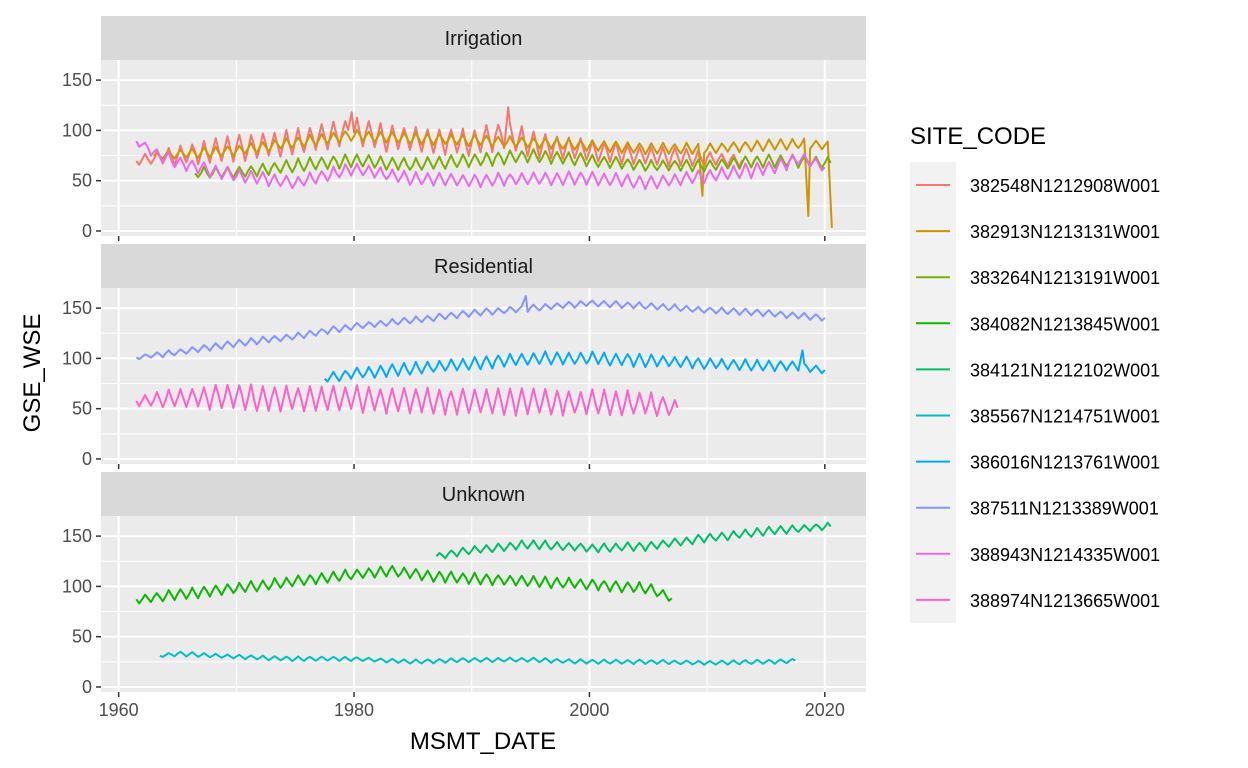 The height and width of the screenshot is (768, 1248). Describe the element at coordinates (439, 137) in the screenshot. I see `series-line-382548N1212908W001` at that location.